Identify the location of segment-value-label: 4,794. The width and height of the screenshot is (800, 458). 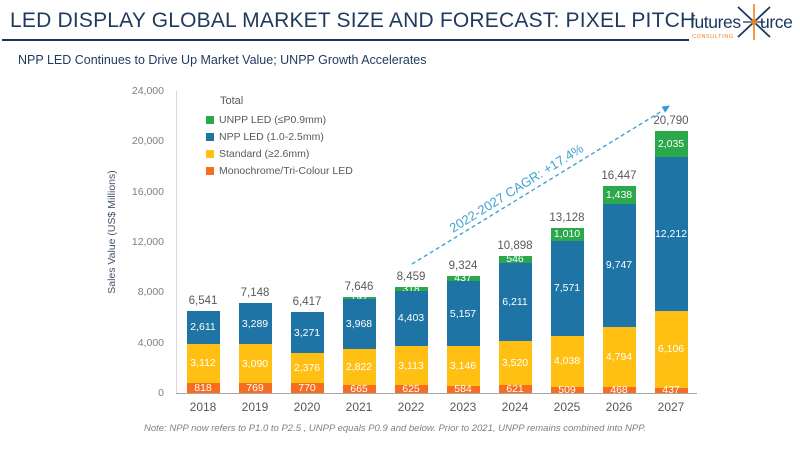
(619, 356).